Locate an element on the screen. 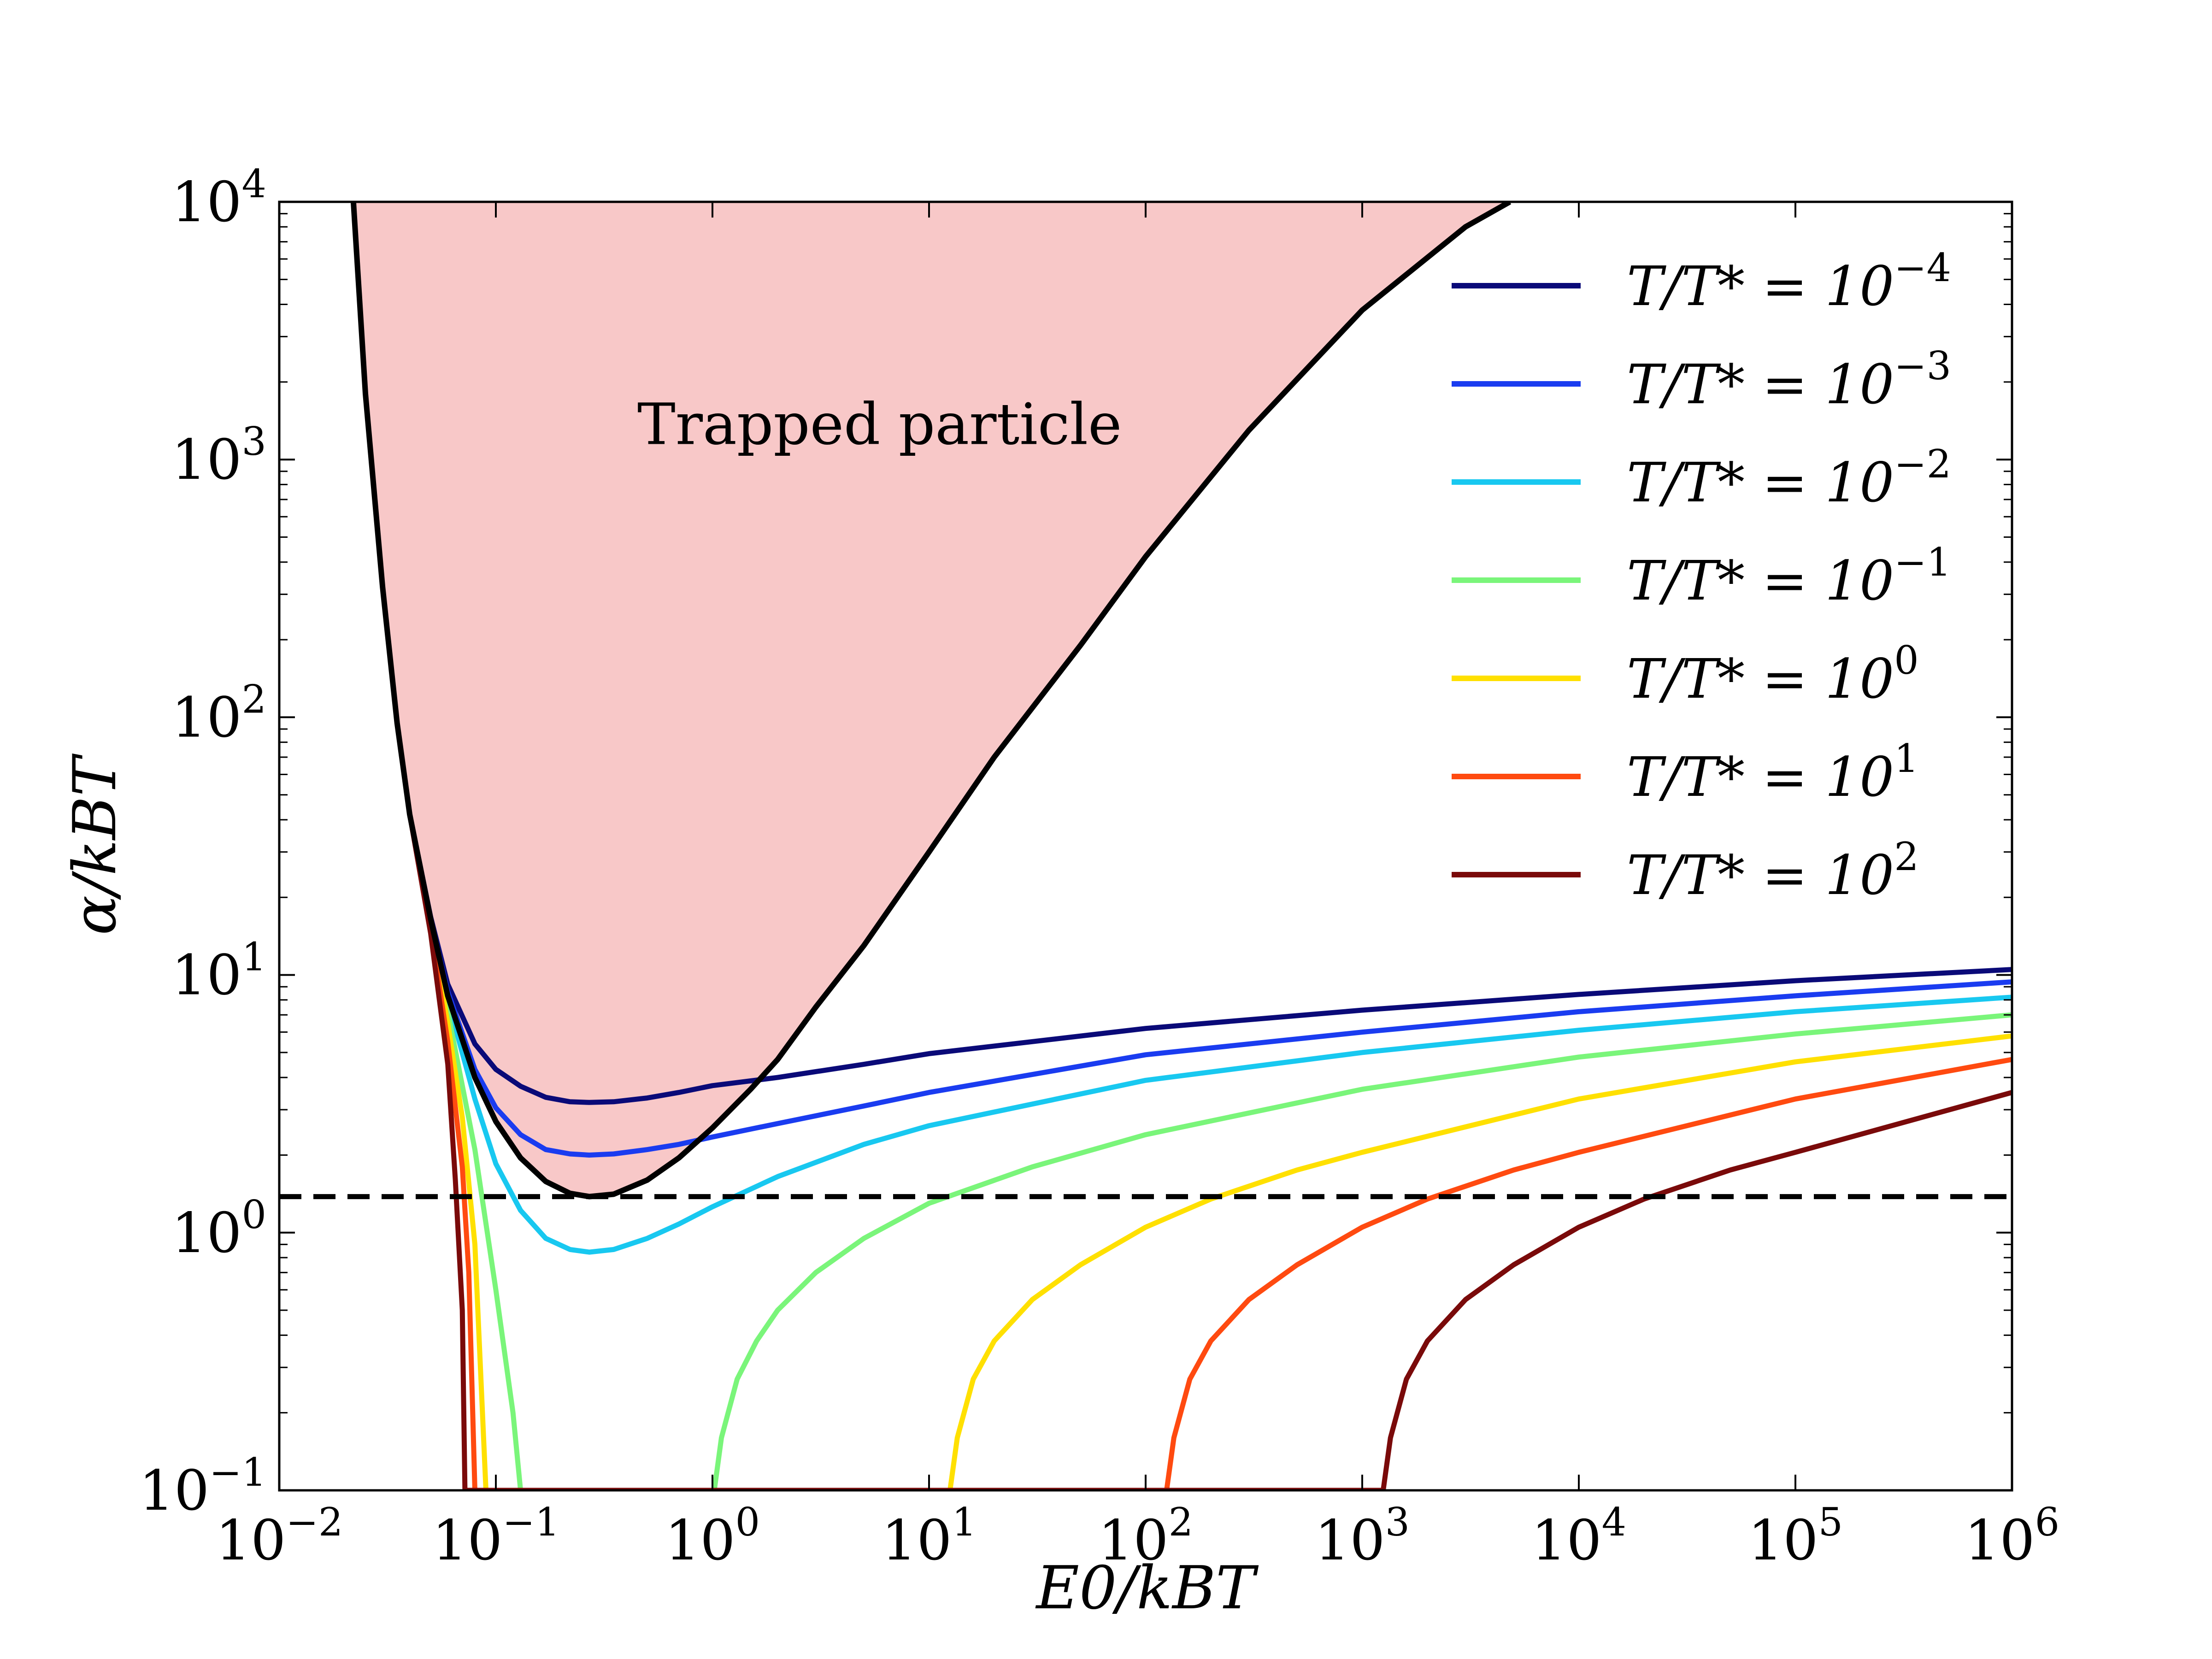 This screenshot has width=2212, height=1659. y-tick-label: 10⁴ is located at coordinates (218, 198).